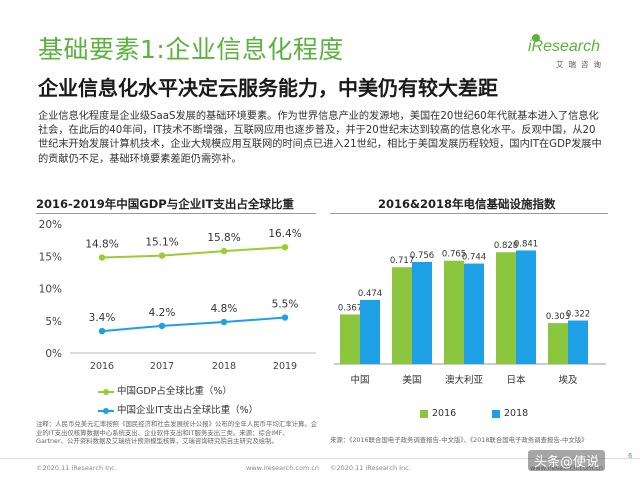 This screenshot has height=480, width=640. Describe the element at coordinates (411, 380) in the screenshot. I see `bar-category-label: 美国` at that location.